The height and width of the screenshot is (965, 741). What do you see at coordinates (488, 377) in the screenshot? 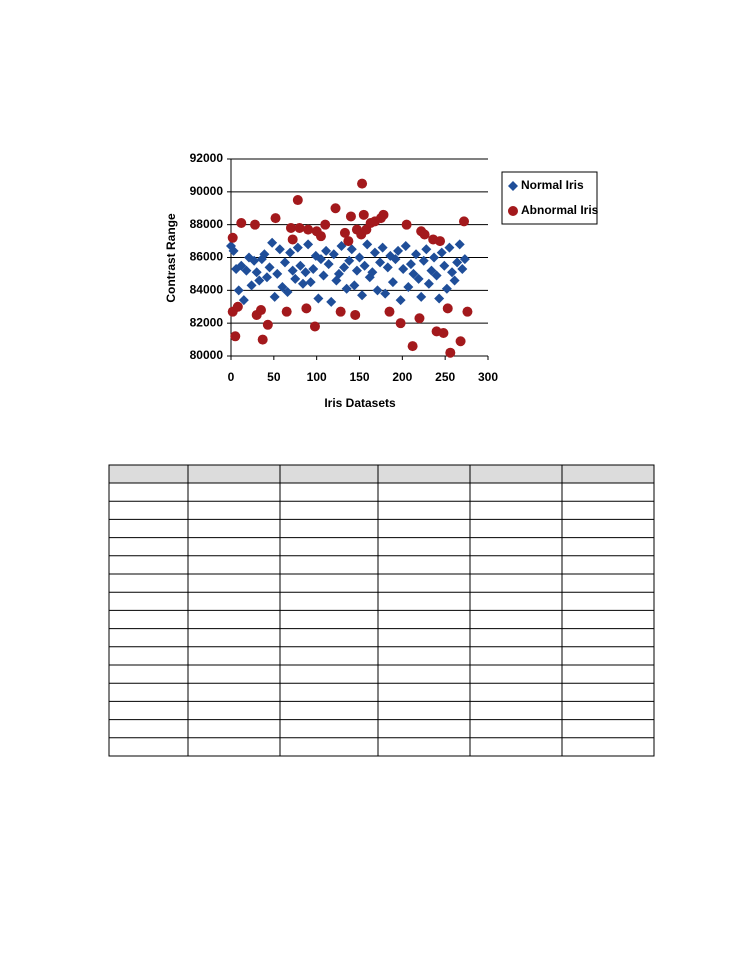
I see `x-tick-label: 300` at bounding box center [488, 377].